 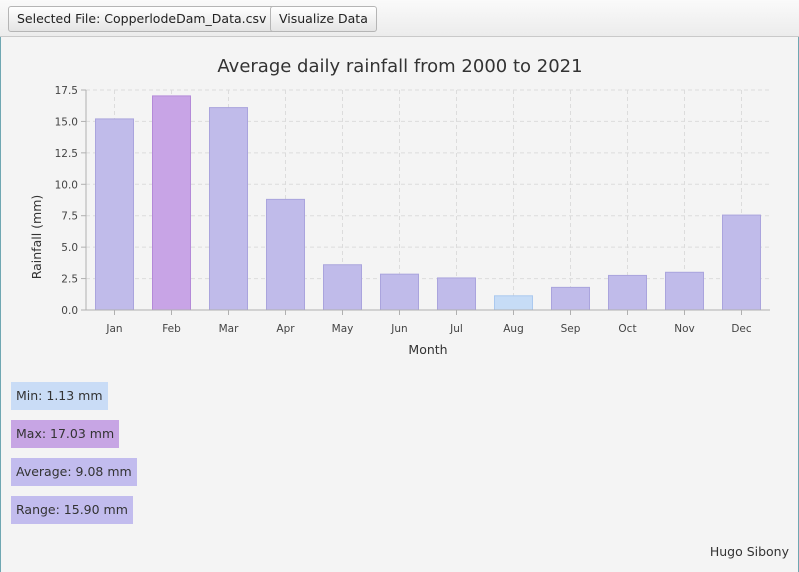 I want to click on min-stat: Min: 1.13 mm, so click(x=59, y=396).